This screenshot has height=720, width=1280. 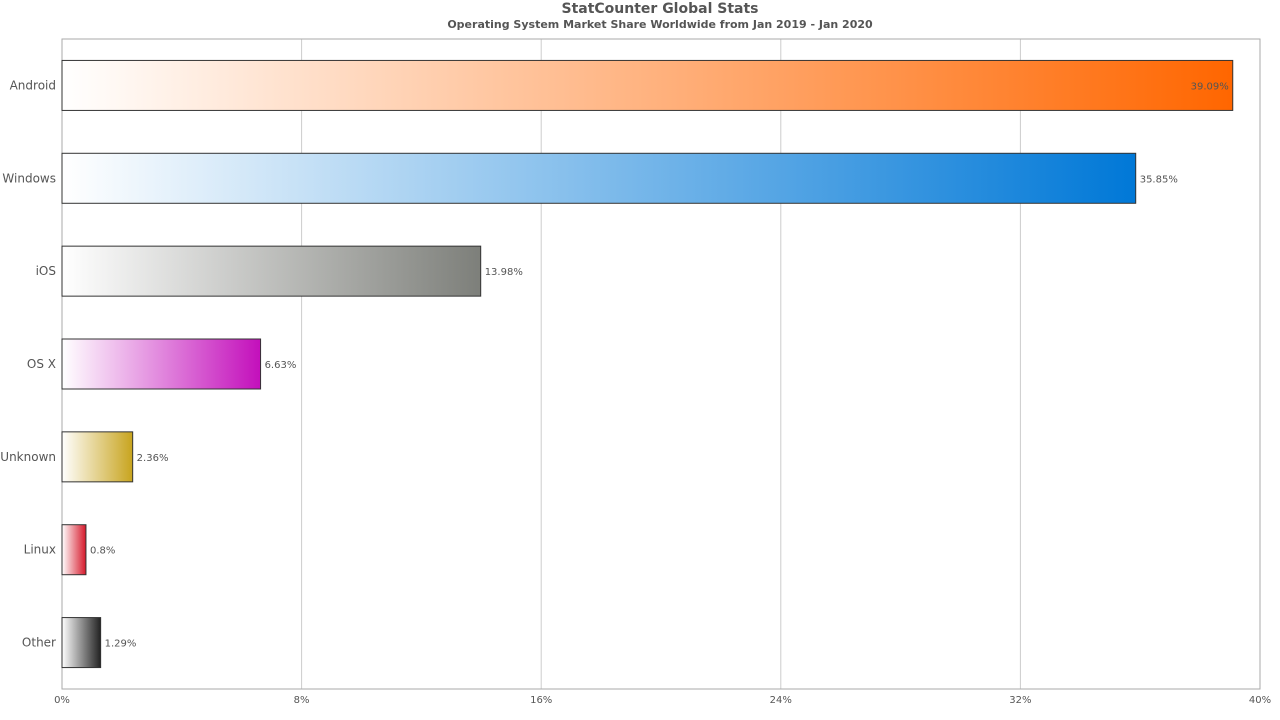 What do you see at coordinates (271, 271) in the screenshot?
I see `bar-ios` at bounding box center [271, 271].